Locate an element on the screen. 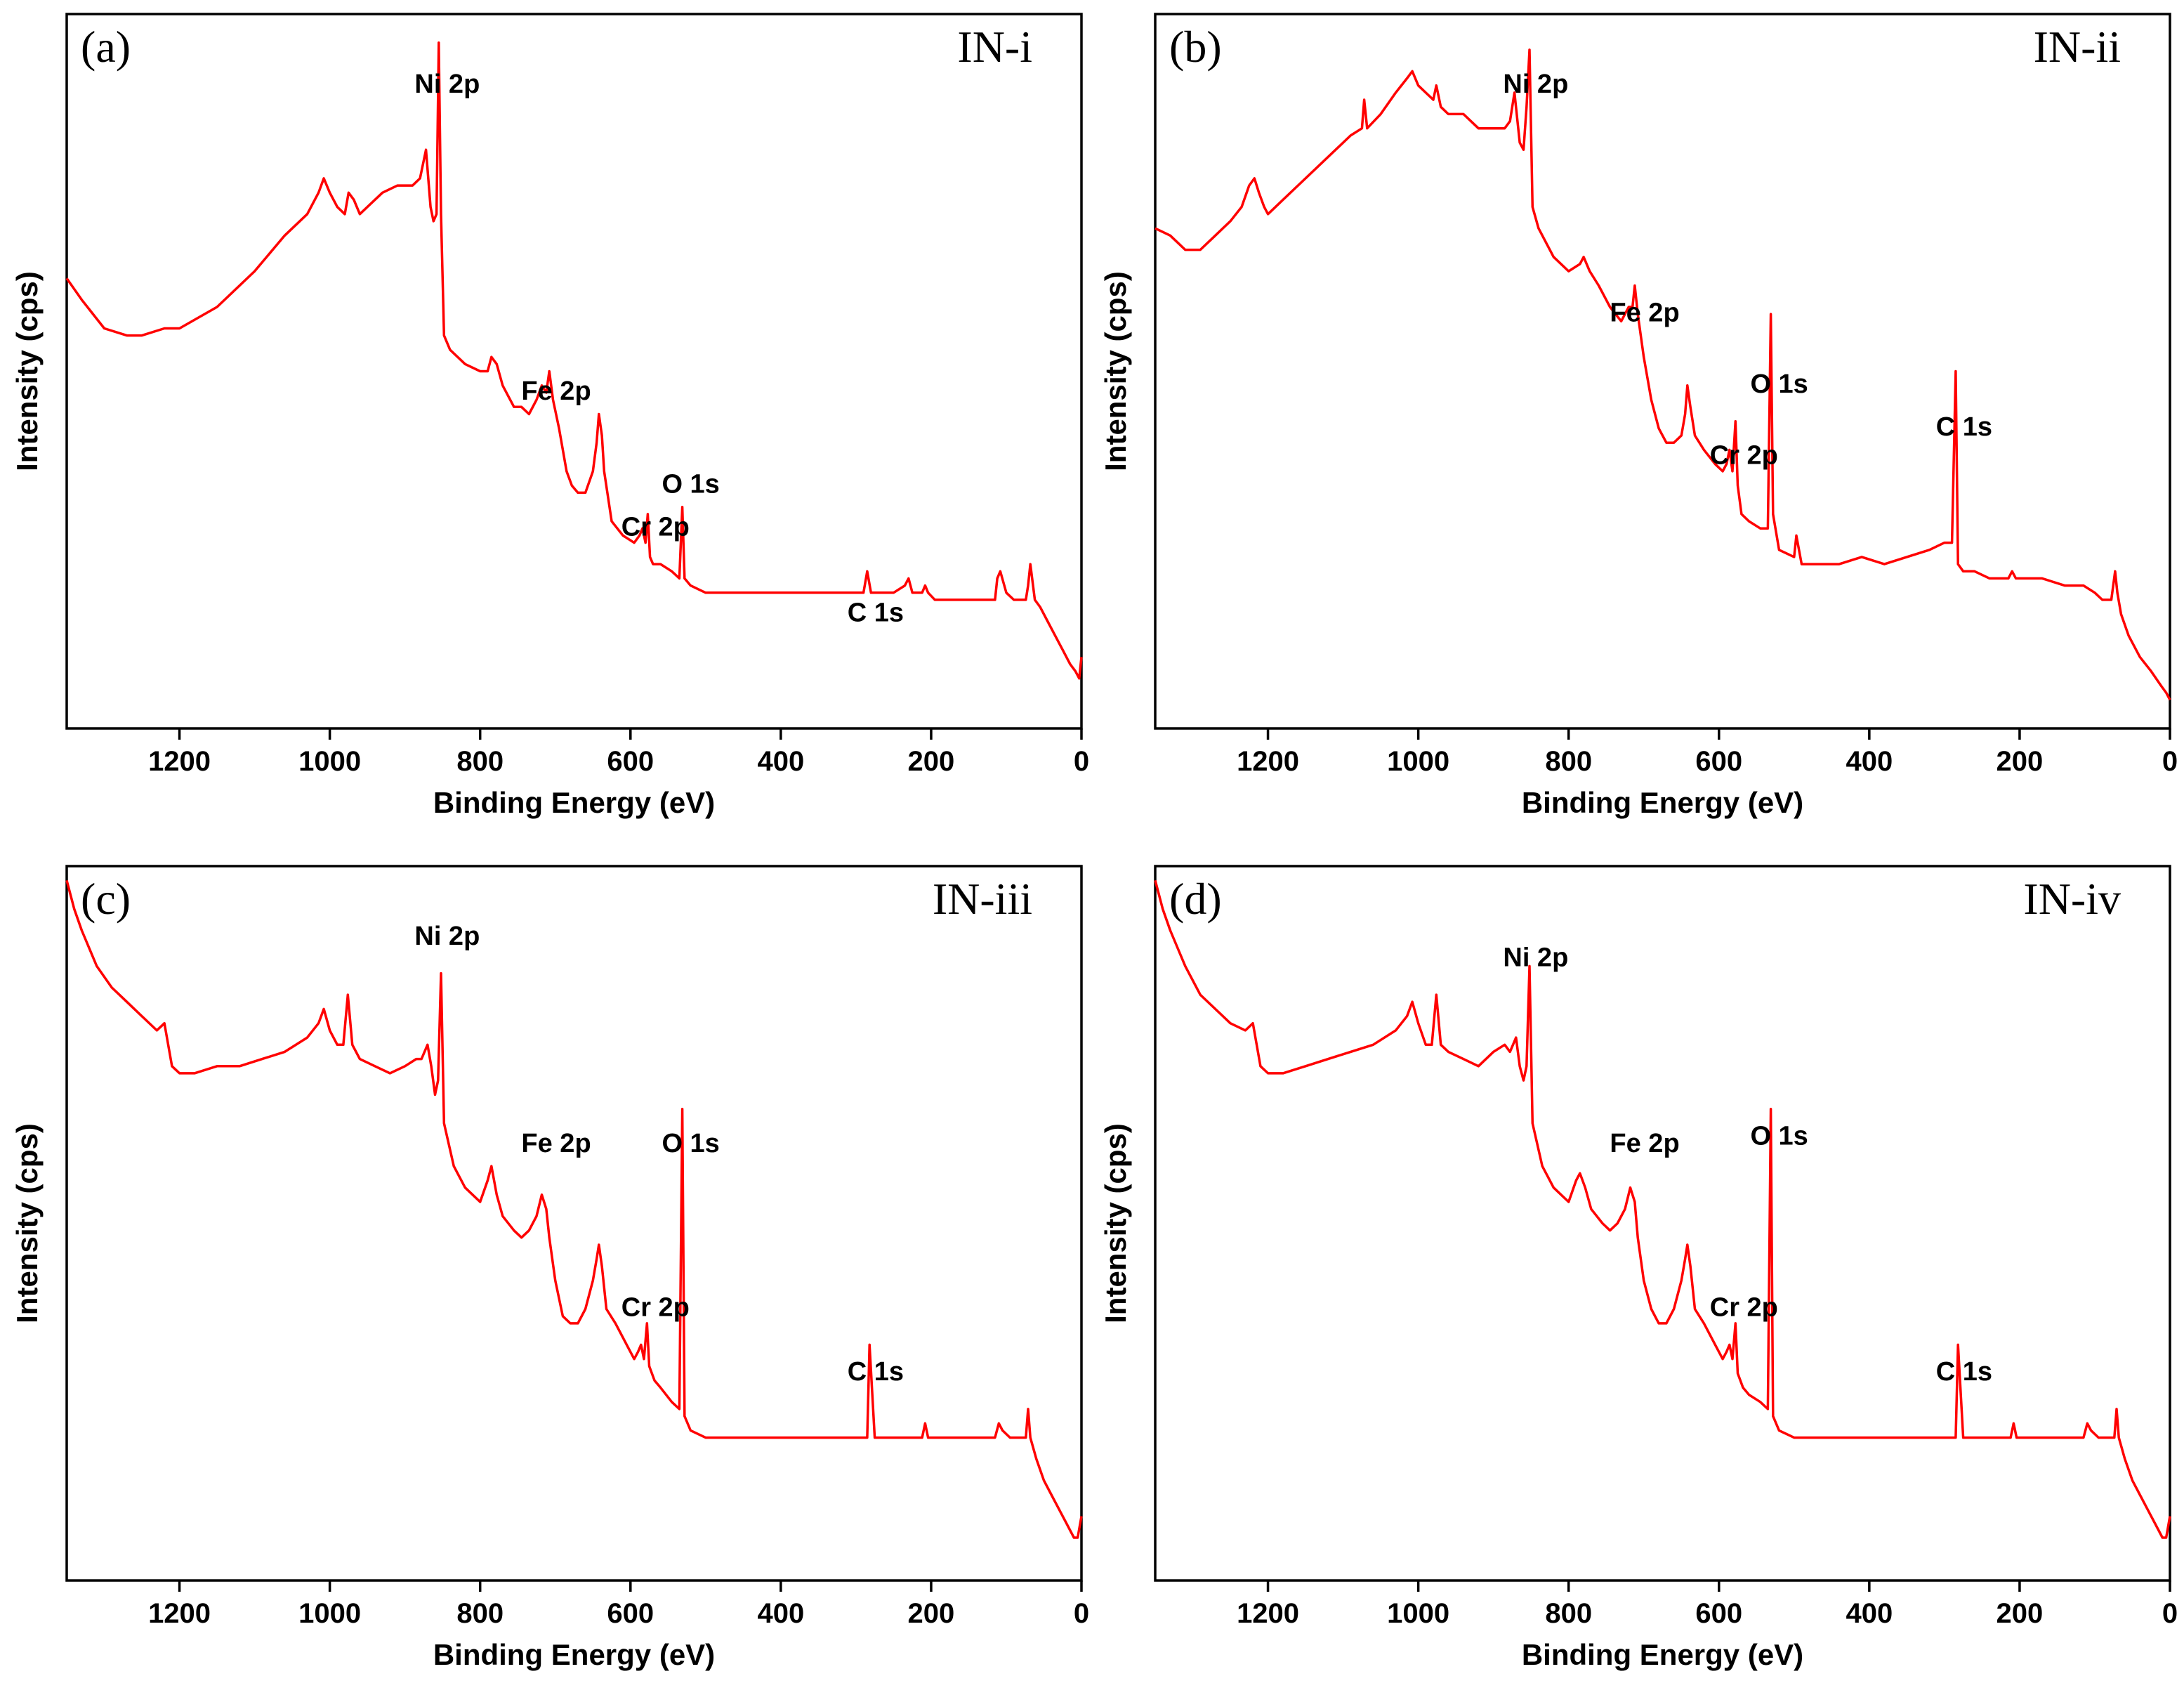  sample-label: IN-ii is located at coordinates (2077, 47).